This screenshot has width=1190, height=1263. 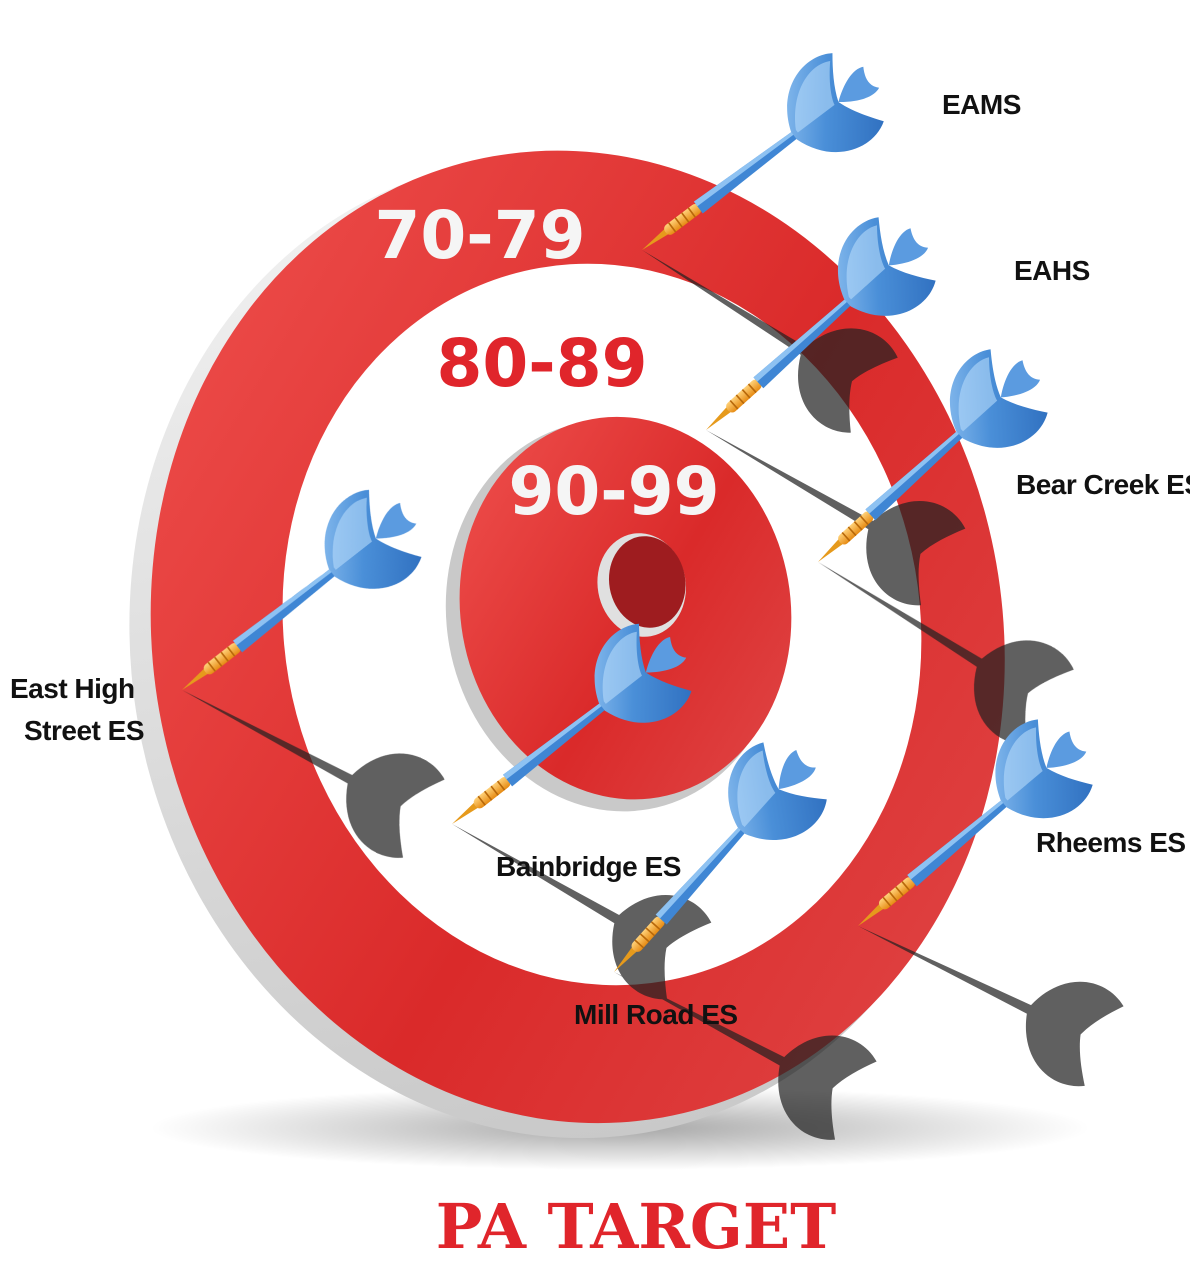 What do you see at coordinates (588, 866) in the screenshot?
I see `label-bainbridge-es: Bainbridge ES` at bounding box center [588, 866].